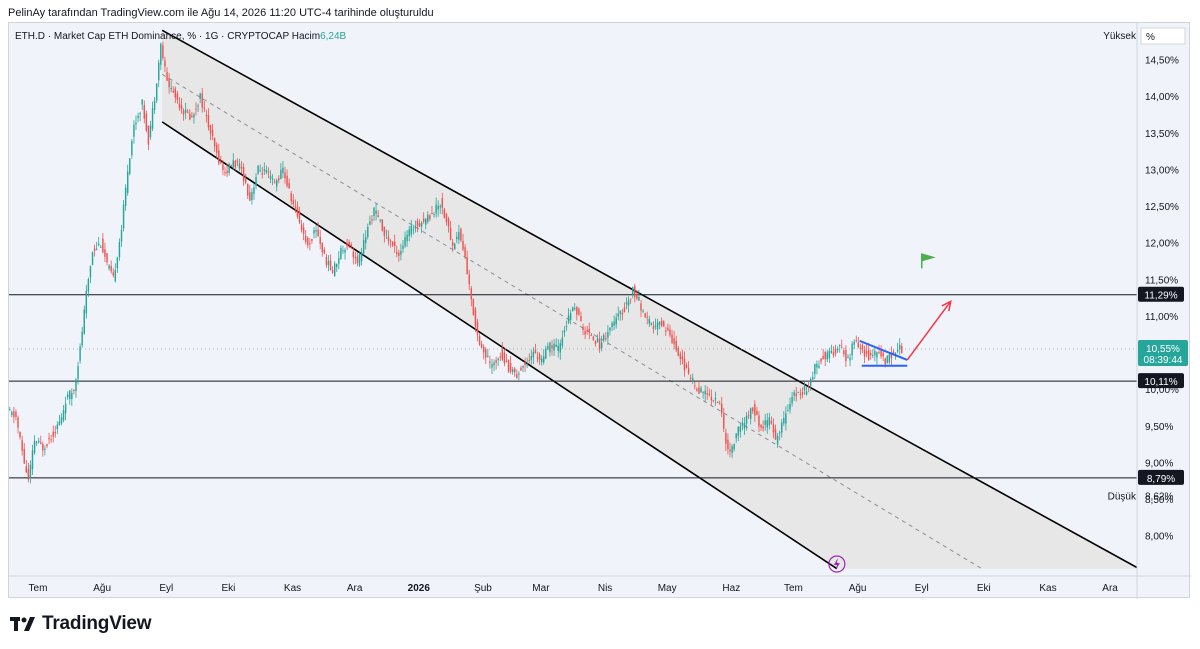 The image size is (1200, 649). What do you see at coordinates (1163, 349) in the screenshot?
I see `current-price-label: 10,55%` at bounding box center [1163, 349].